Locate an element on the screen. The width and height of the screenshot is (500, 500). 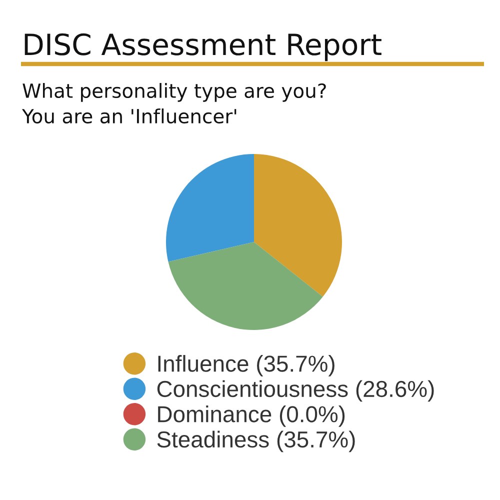
legend-label: Steadiness (35.7%) is located at coordinates (256, 441).